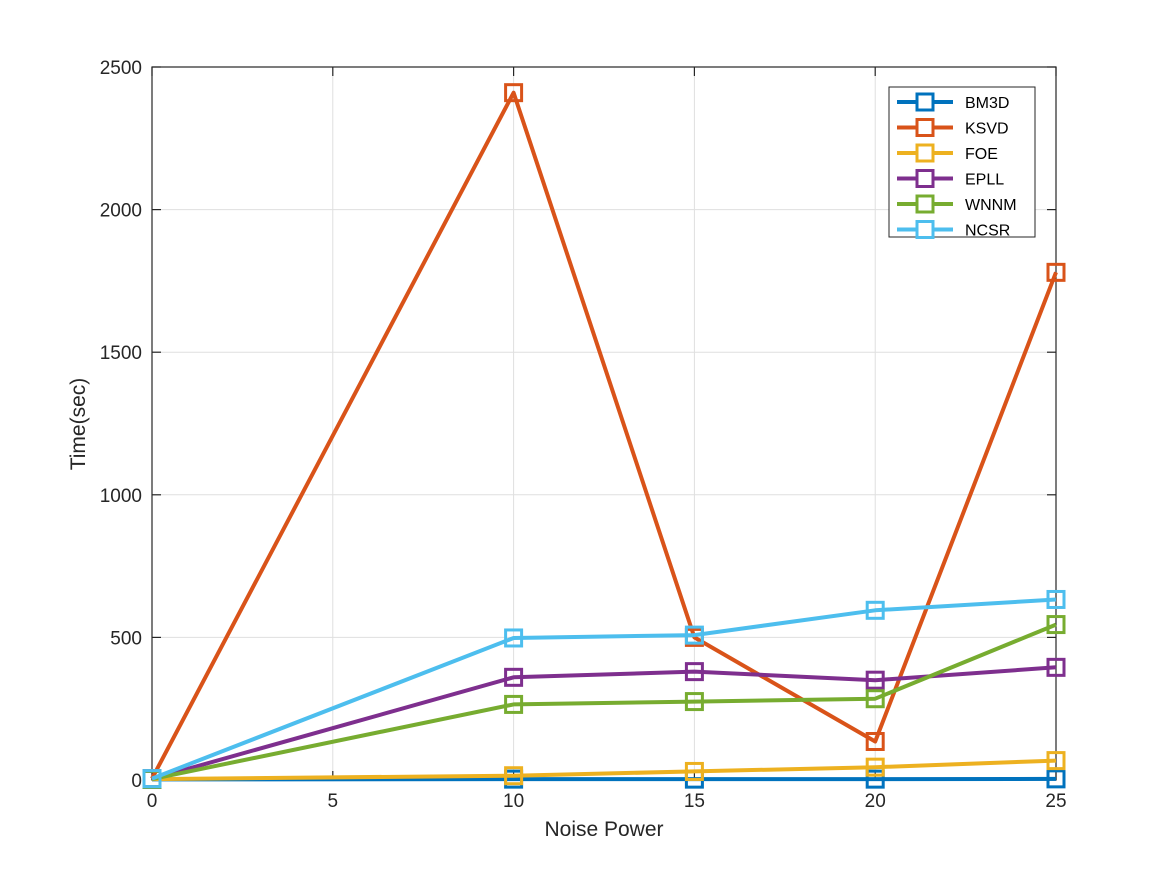 This screenshot has width=1167, height=875. Describe the element at coordinates (513, 801) in the screenshot. I see `x-tick-label: 10` at that location.